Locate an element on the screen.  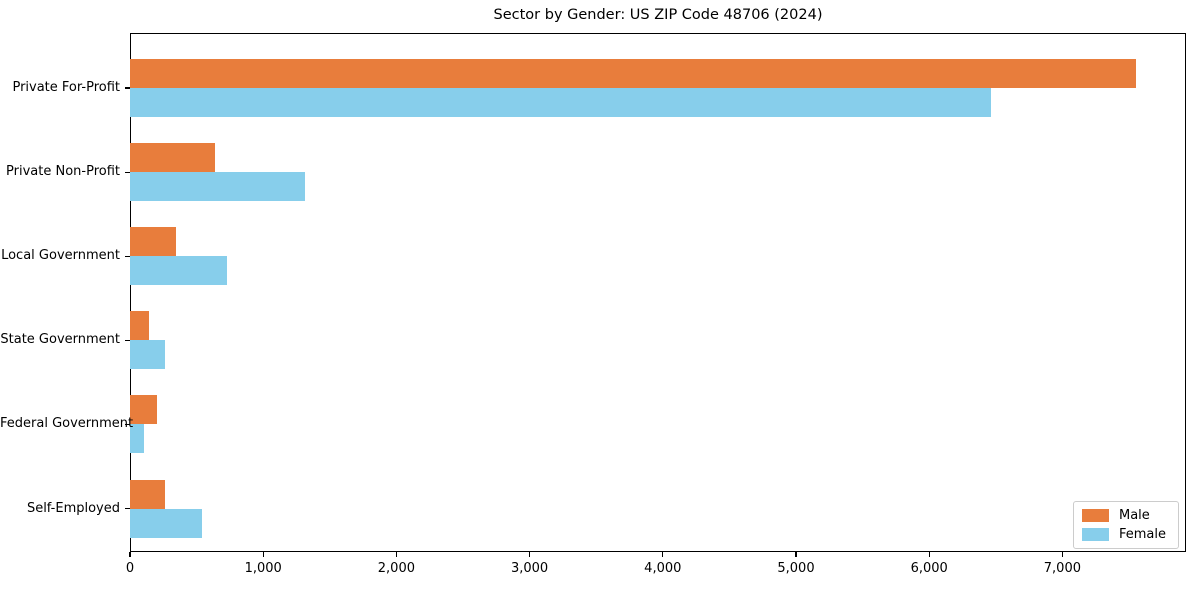
bar-female-private-non-profit is located at coordinates (217, 187).